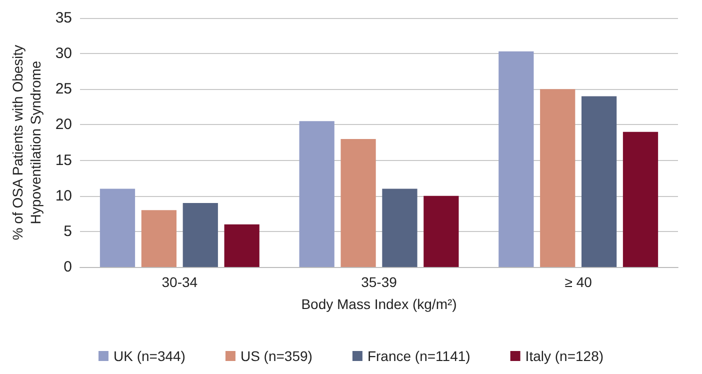 The height and width of the screenshot is (374, 702). Describe the element at coordinates (379, 304) in the screenshot. I see `x-axis-title: Body Mass Index (kg/m²)` at that location.